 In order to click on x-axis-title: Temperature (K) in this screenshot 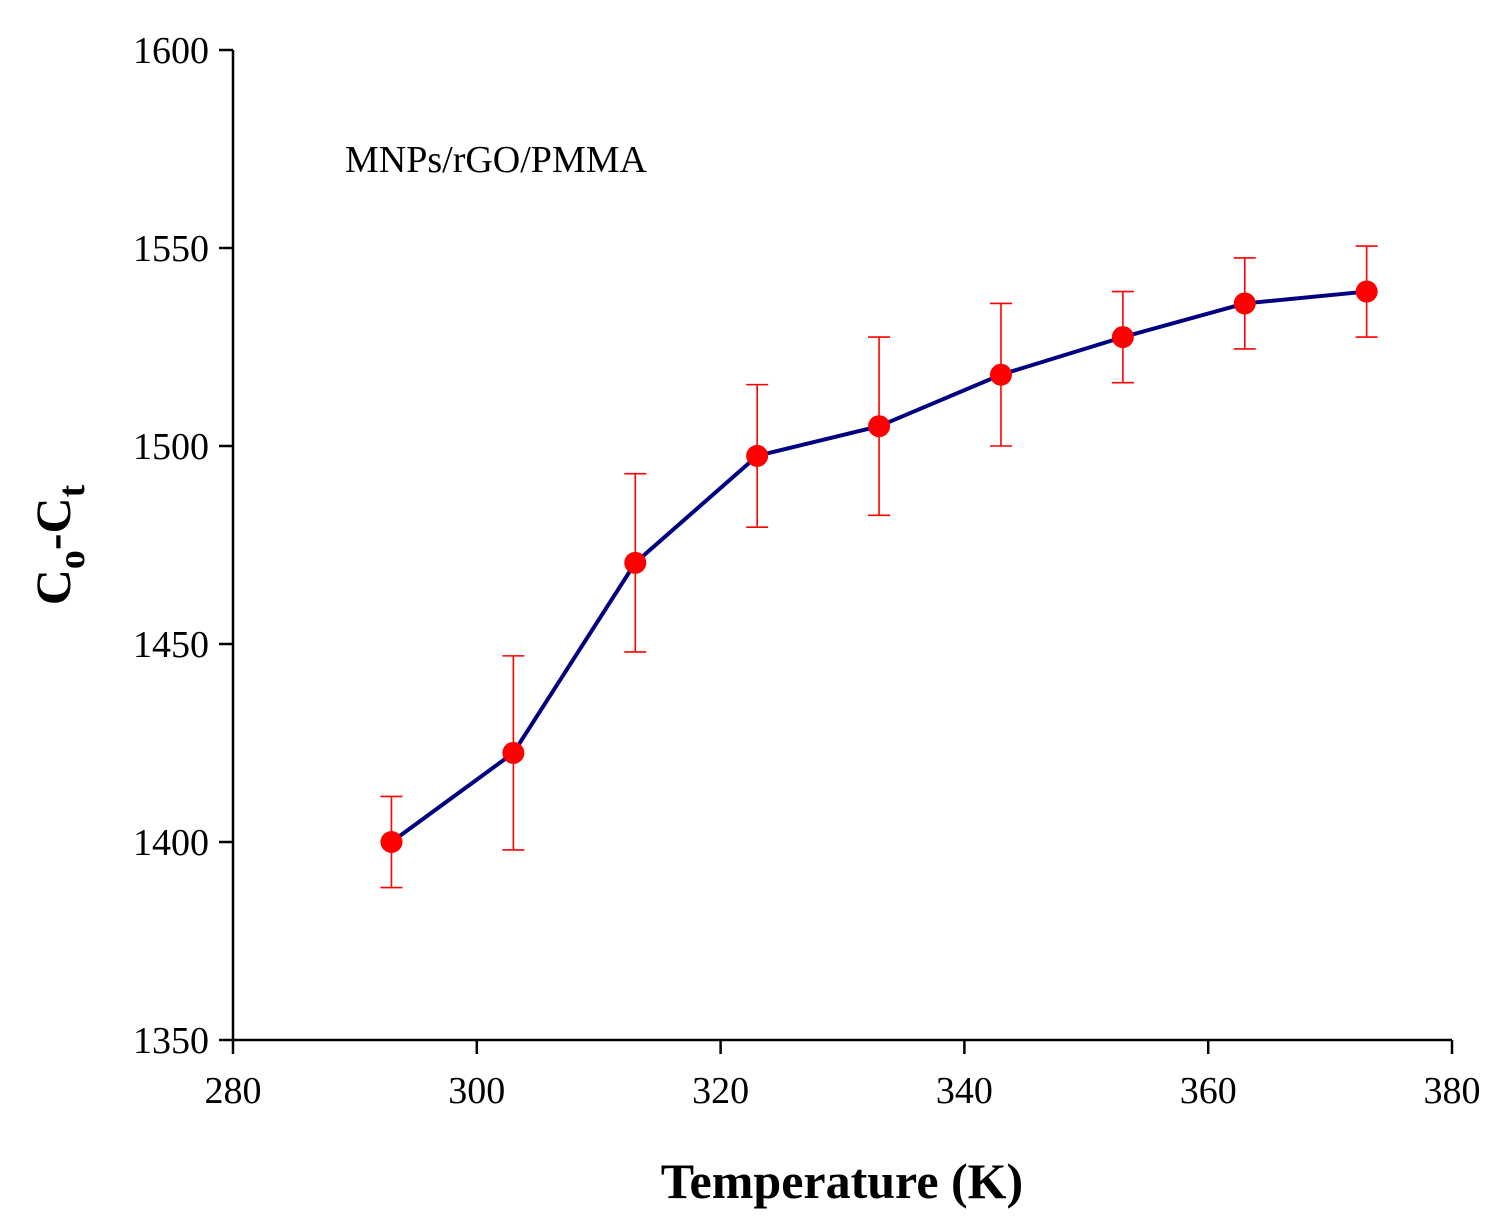, I will do `click(842, 1181)`.